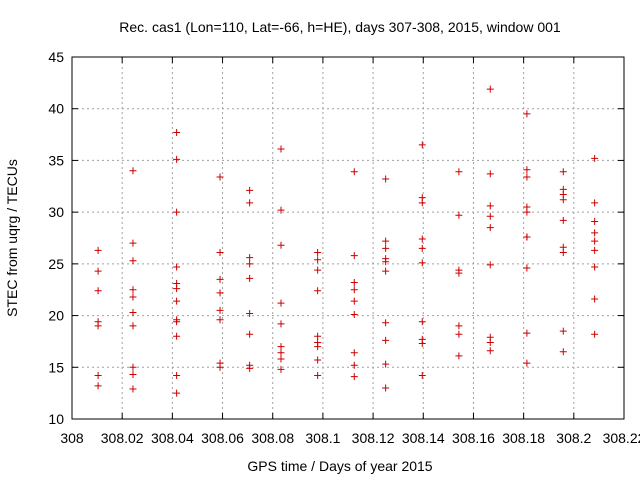 Image resolution: width=640 pixels, height=480 pixels. What do you see at coordinates (56, 419) in the screenshot?
I see `y-tick-label: 10` at bounding box center [56, 419].